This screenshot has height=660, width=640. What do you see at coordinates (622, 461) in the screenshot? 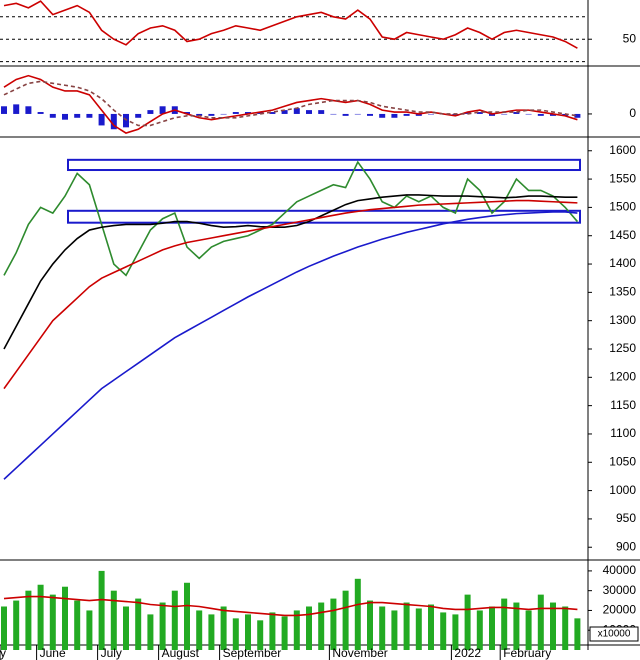
I see `y-tick-label: 1050` at bounding box center [622, 461].